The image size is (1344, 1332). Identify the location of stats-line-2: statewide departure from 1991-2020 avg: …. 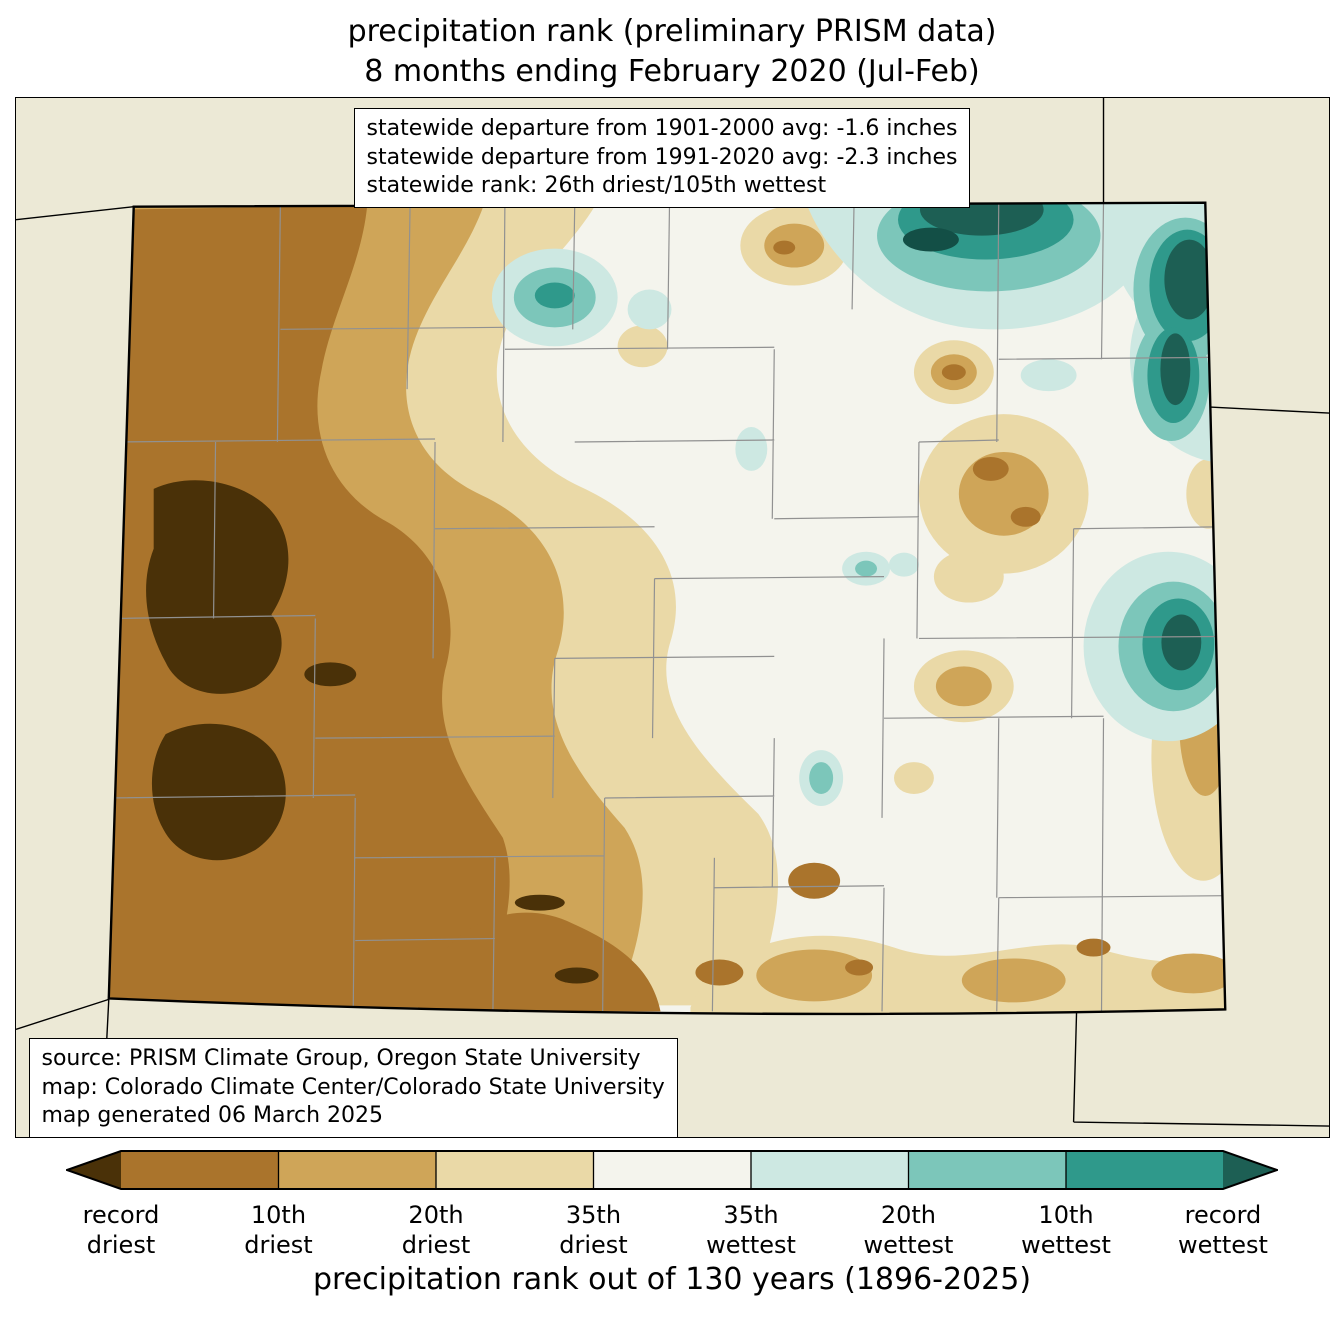
(662, 157).